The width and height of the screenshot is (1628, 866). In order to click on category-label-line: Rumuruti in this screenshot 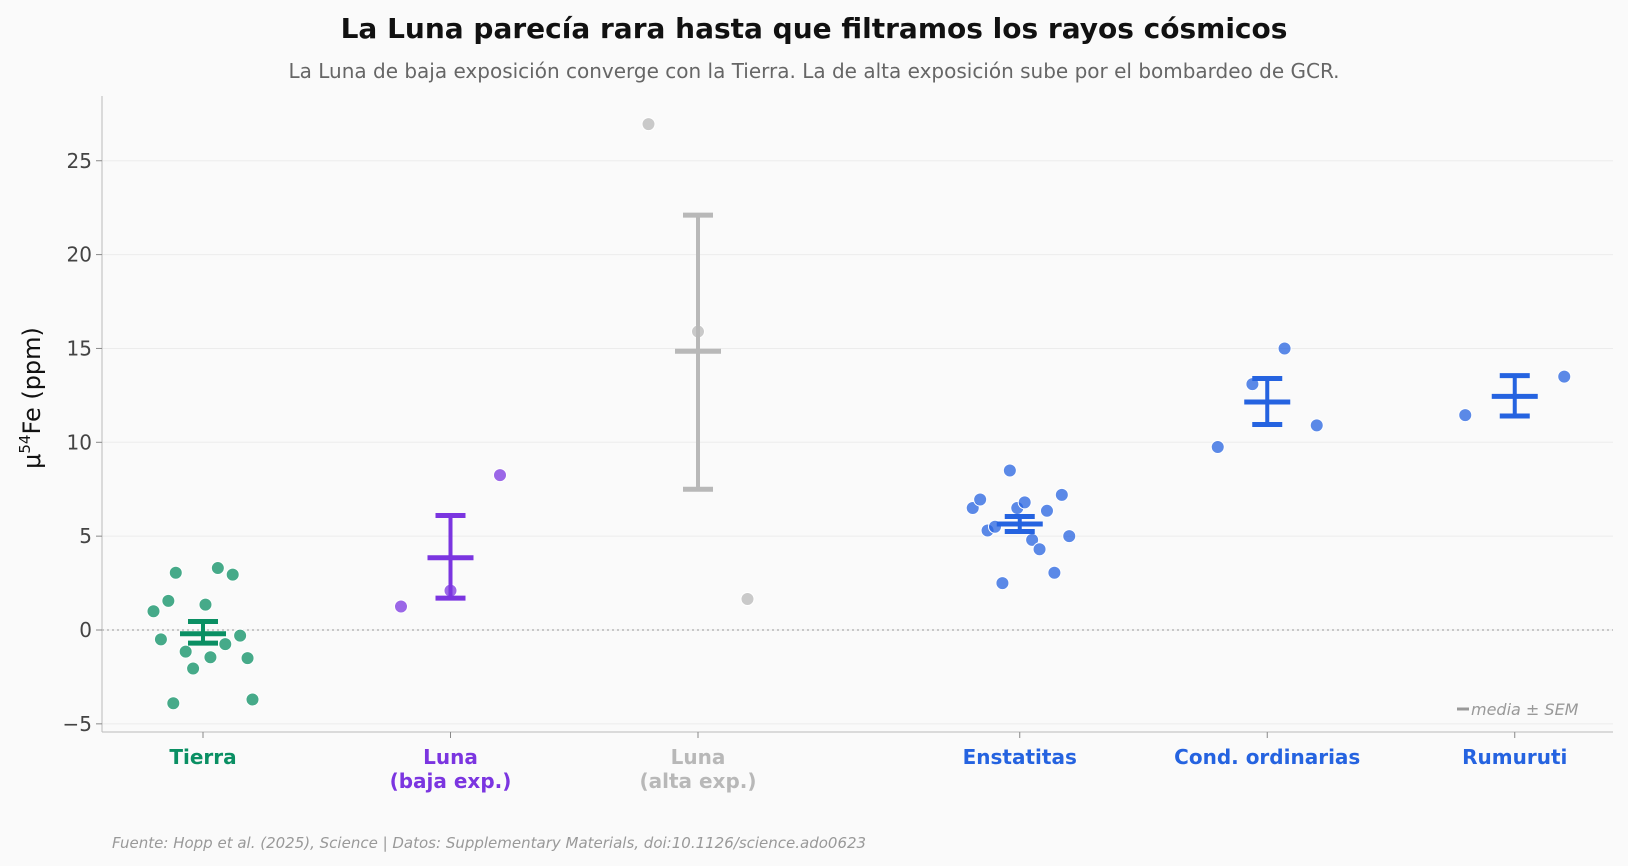, I will do `click(1514, 757)`.